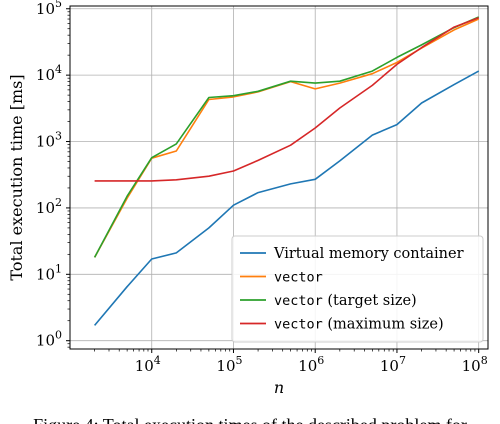  I want to click on y-tick-label: 10³, so click(49, 140).